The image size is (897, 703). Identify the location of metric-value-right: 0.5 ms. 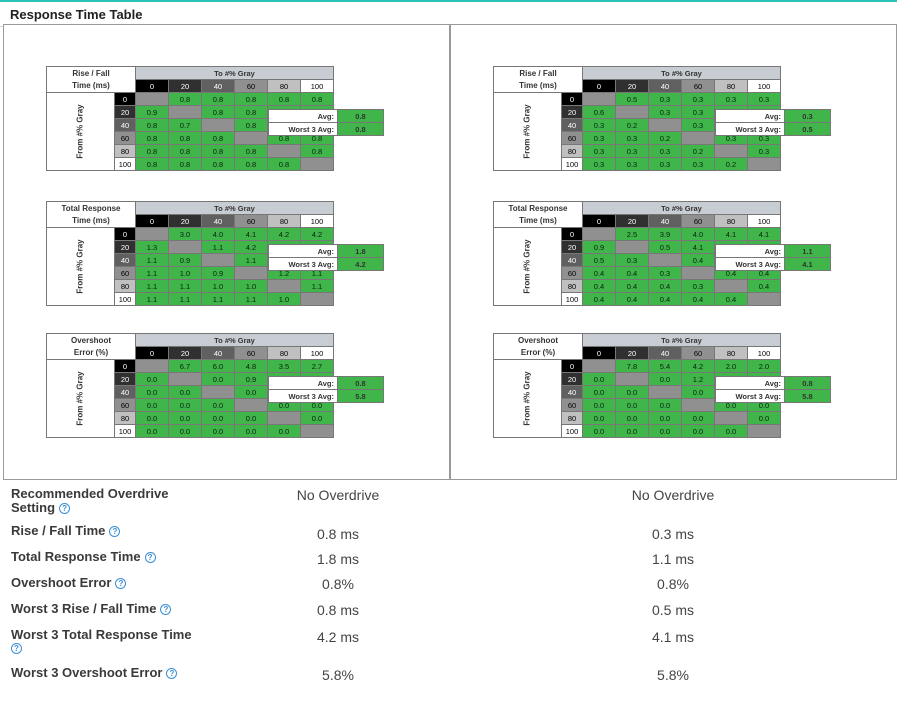
(672, 610).